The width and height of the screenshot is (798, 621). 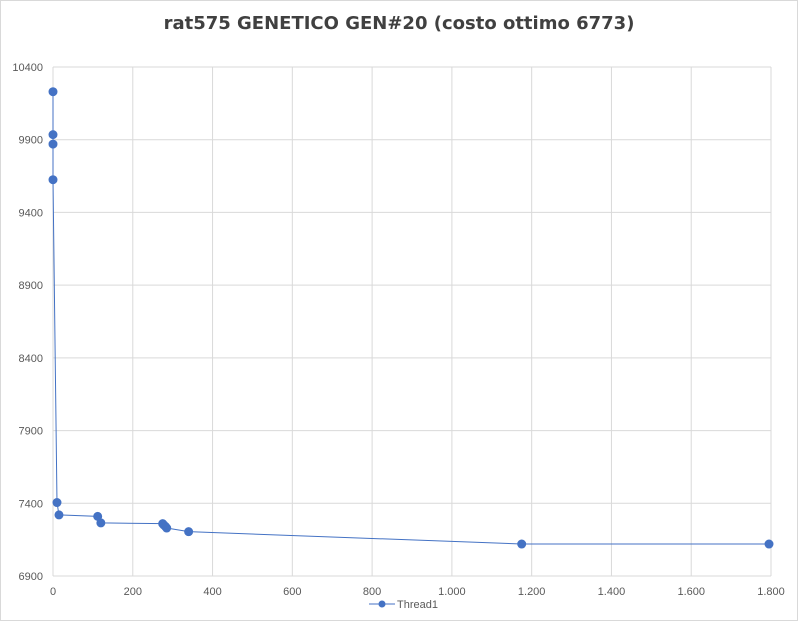 I want to click on y-tick-label: 8900, so click(x=31, y=286).